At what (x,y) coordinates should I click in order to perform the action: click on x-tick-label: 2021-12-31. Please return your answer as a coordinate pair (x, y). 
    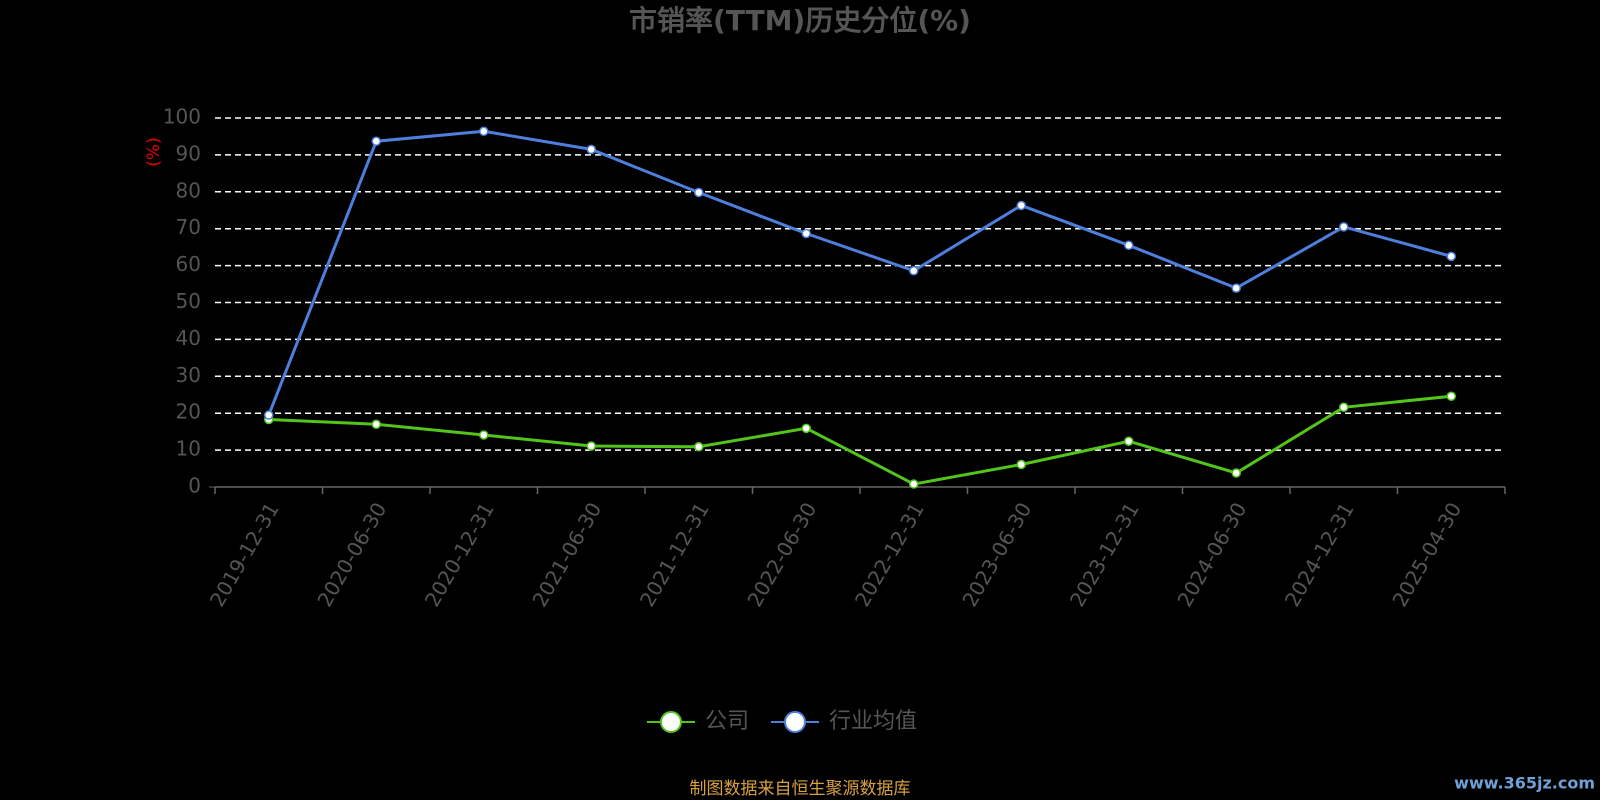
    Looking at the image, I should click on (674, 554).